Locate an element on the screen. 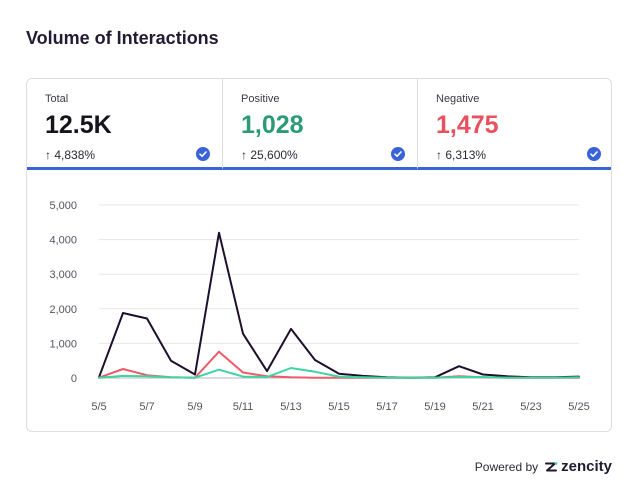 This screenshot has height=502, width=640. kpi-total-label: Total is located at coordinates (57, 99).